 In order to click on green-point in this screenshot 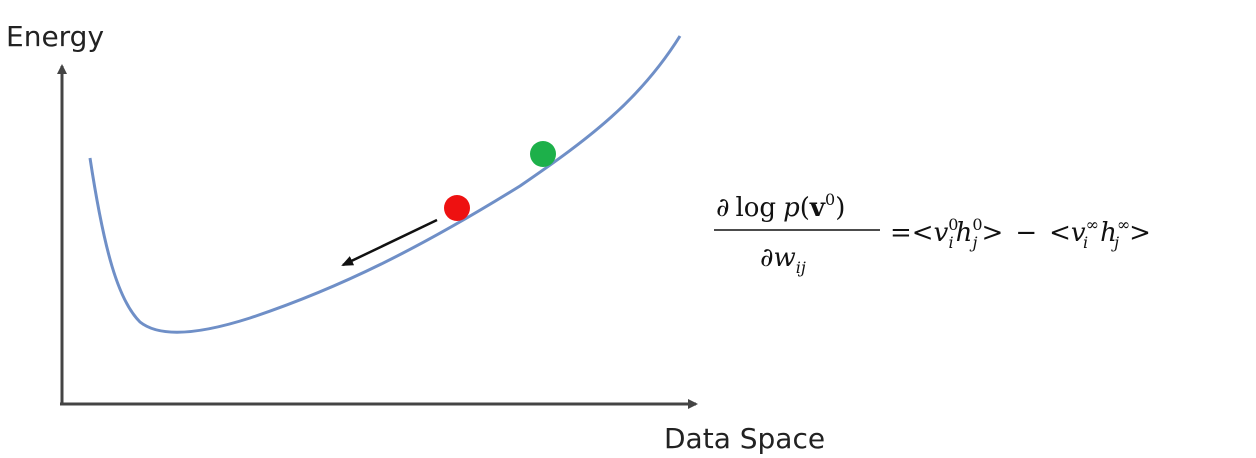, I will do `click(543, 154)`.